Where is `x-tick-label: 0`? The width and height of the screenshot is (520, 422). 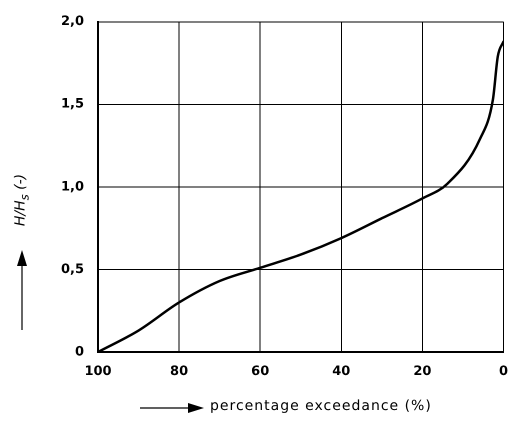 x-tick-label: 0 is located at coordinates (503, 372).